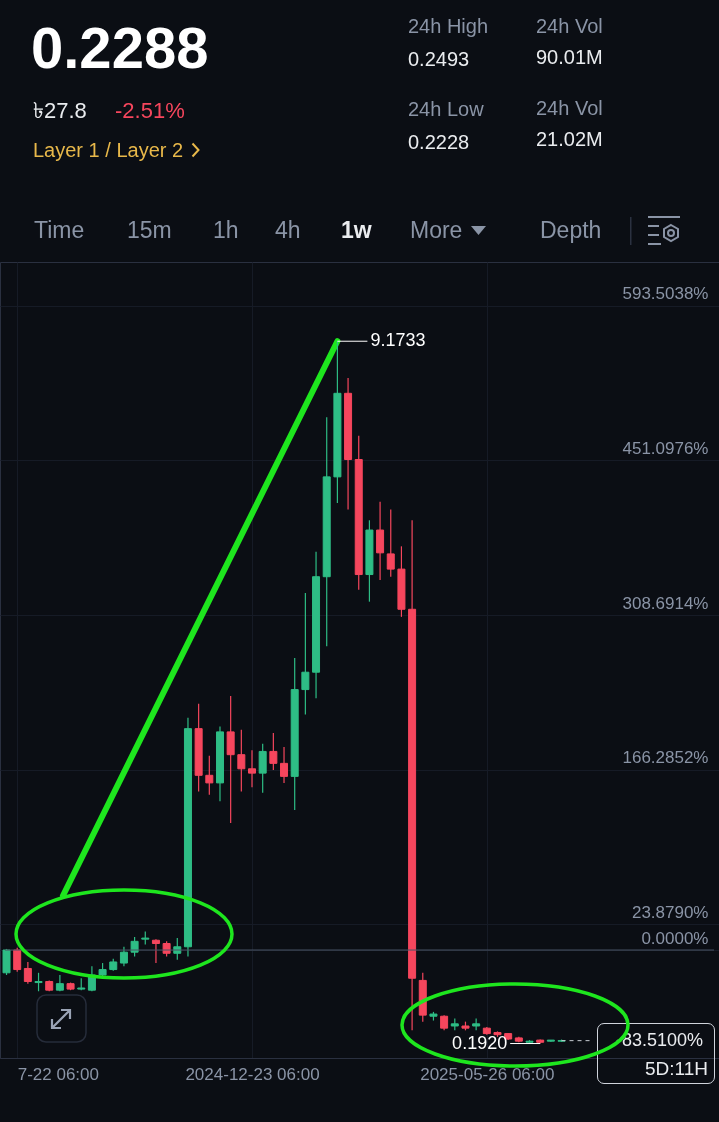 This screenshot has height=1122, width=719. I want to click on annotation: 9.1733, so click(398, 340).